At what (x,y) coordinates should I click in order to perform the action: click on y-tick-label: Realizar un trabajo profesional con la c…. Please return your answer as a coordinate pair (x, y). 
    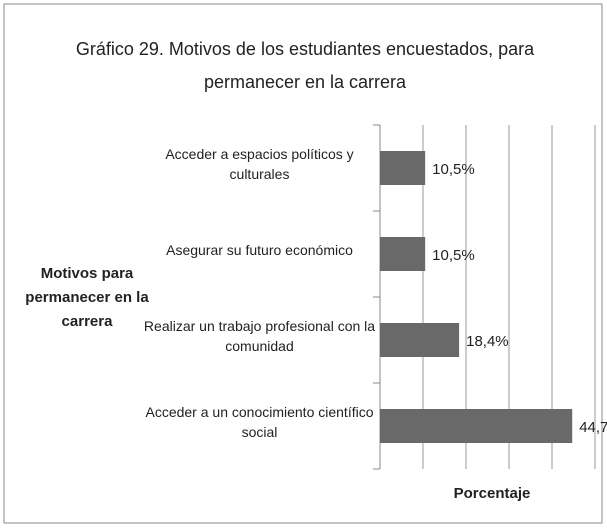
    Looking at the image, I should click on (259, 336).